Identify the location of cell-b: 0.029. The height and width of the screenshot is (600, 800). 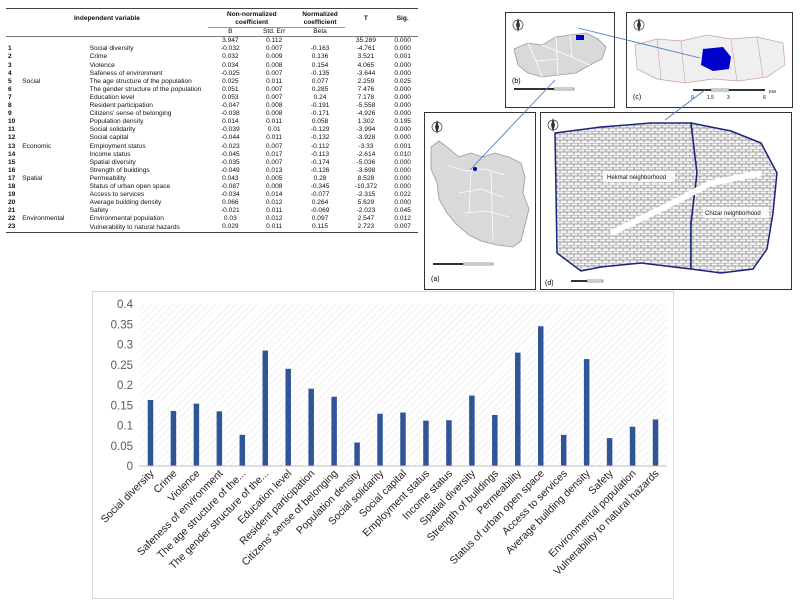
(230, 228).